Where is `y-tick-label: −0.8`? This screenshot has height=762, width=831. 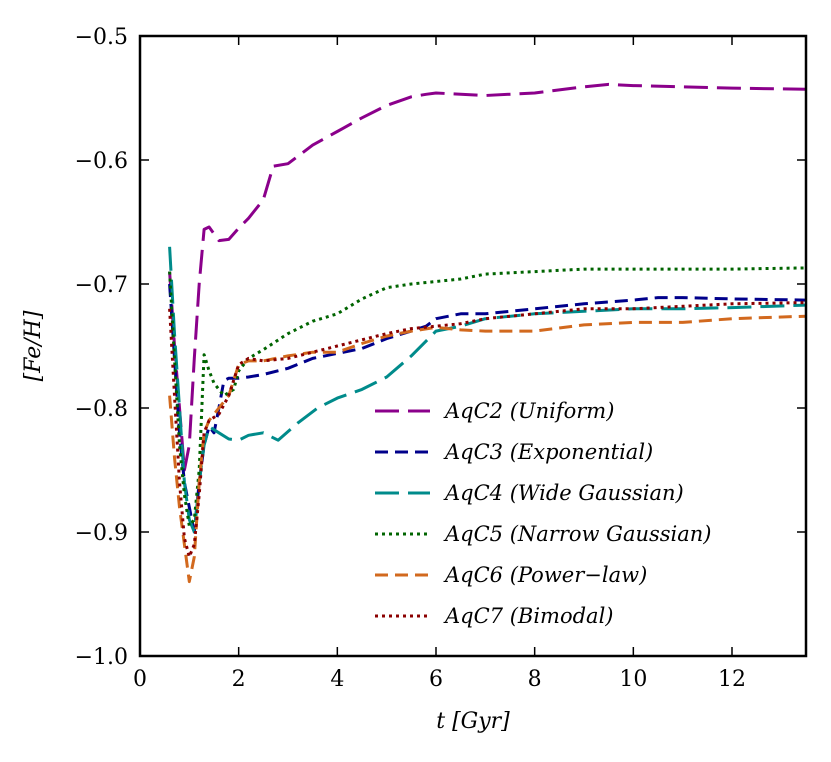
y-tick-label: −0.8 is located at coordinates (101, 409).